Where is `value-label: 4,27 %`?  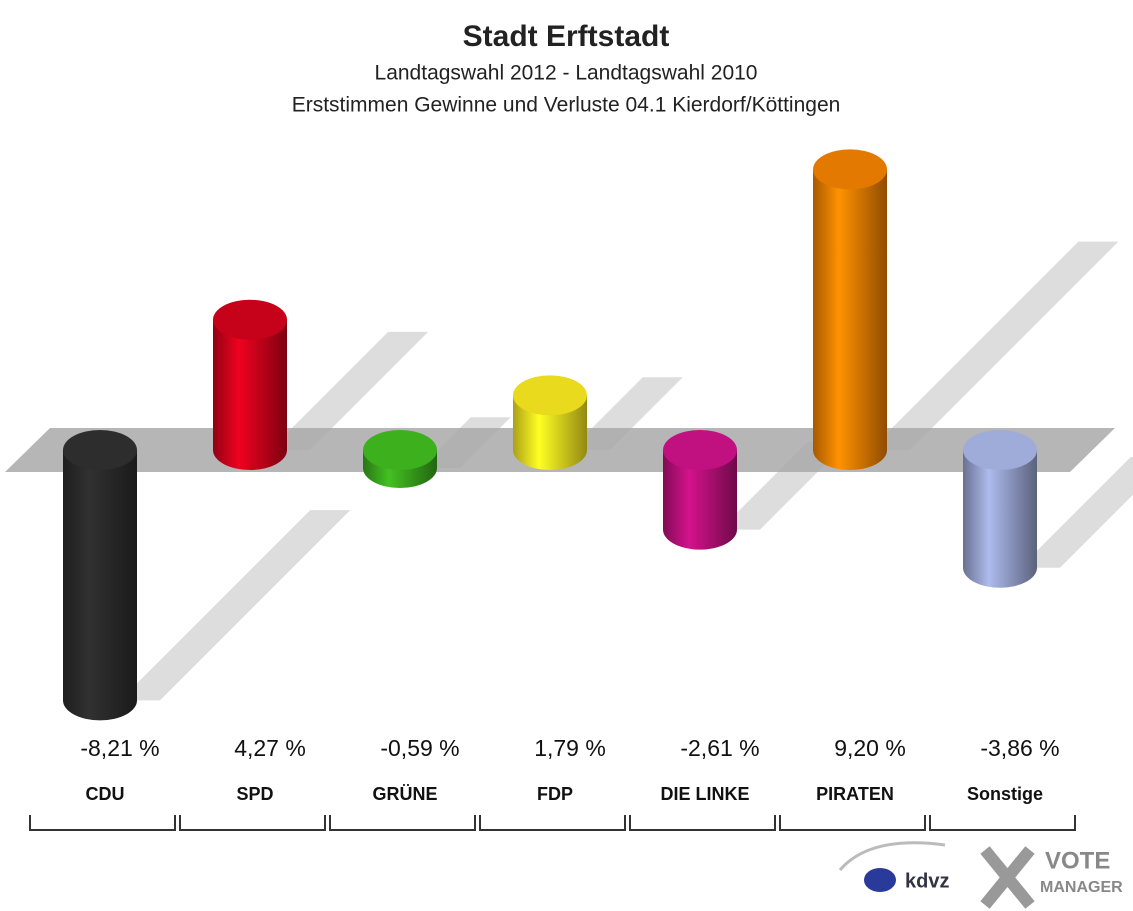
value-label: 4,27 % is located at coordinates (270, 748).